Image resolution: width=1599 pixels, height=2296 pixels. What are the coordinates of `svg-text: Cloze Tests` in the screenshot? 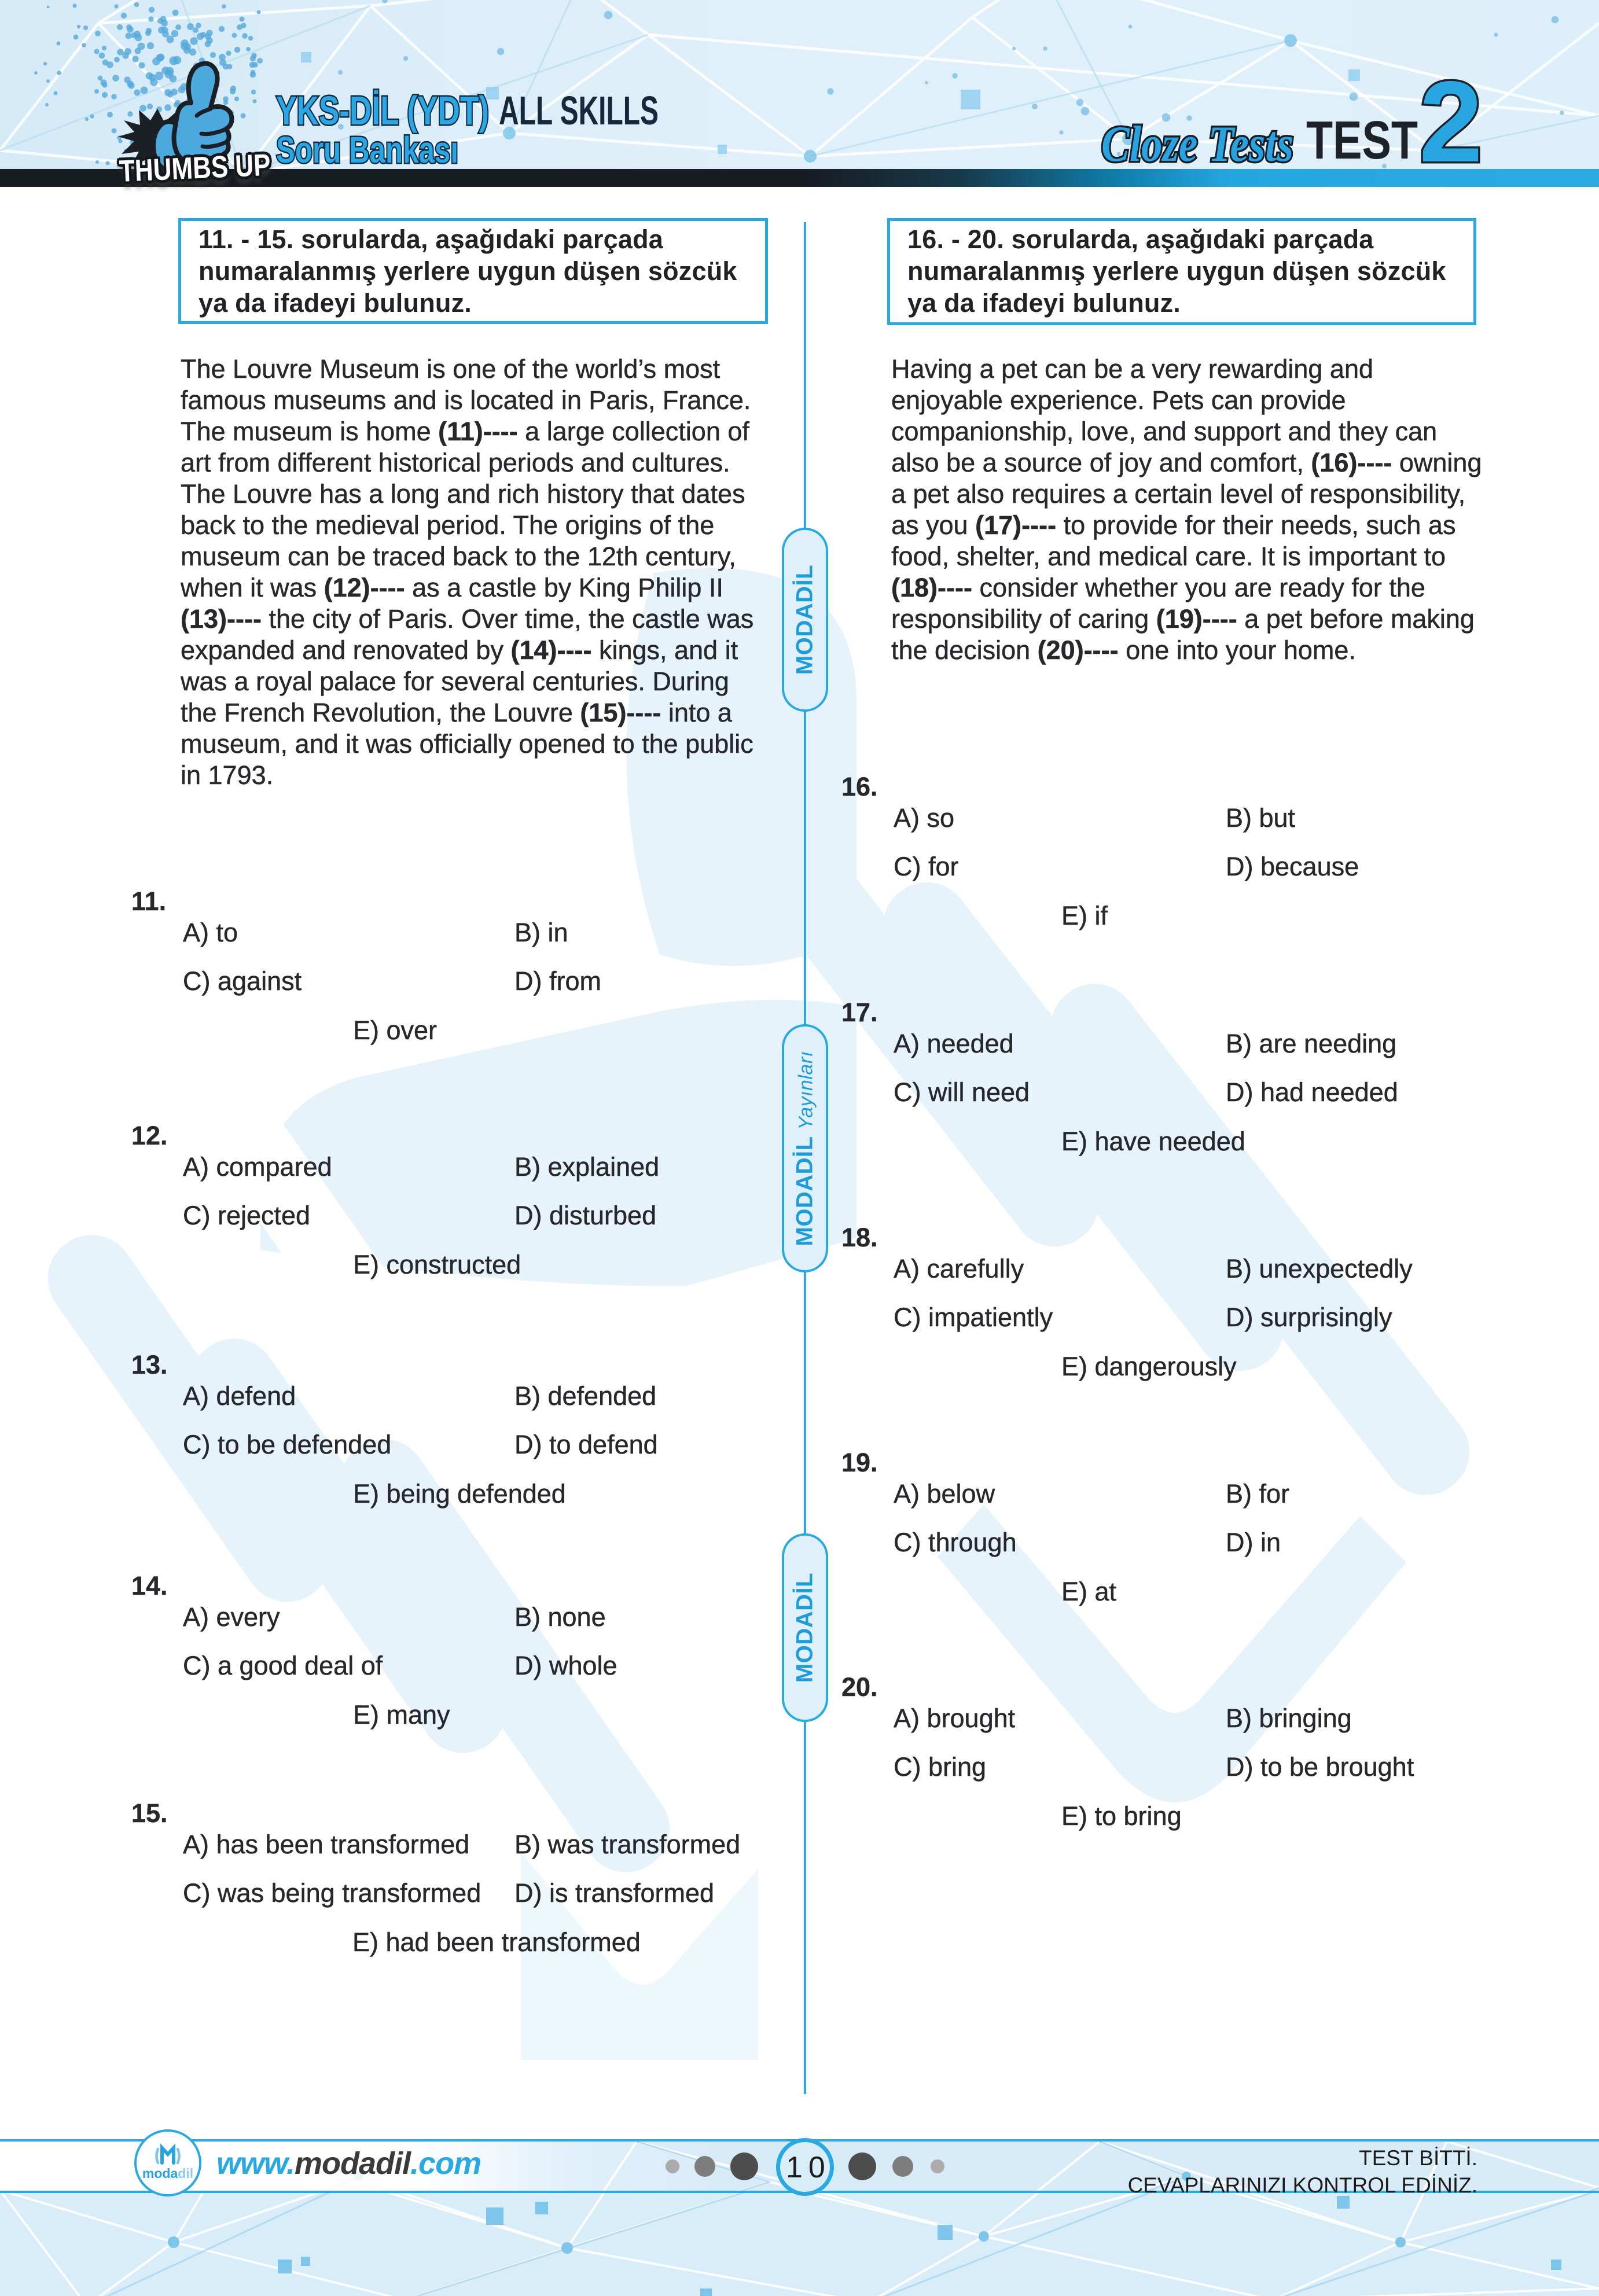 It's located at (1197, 144).